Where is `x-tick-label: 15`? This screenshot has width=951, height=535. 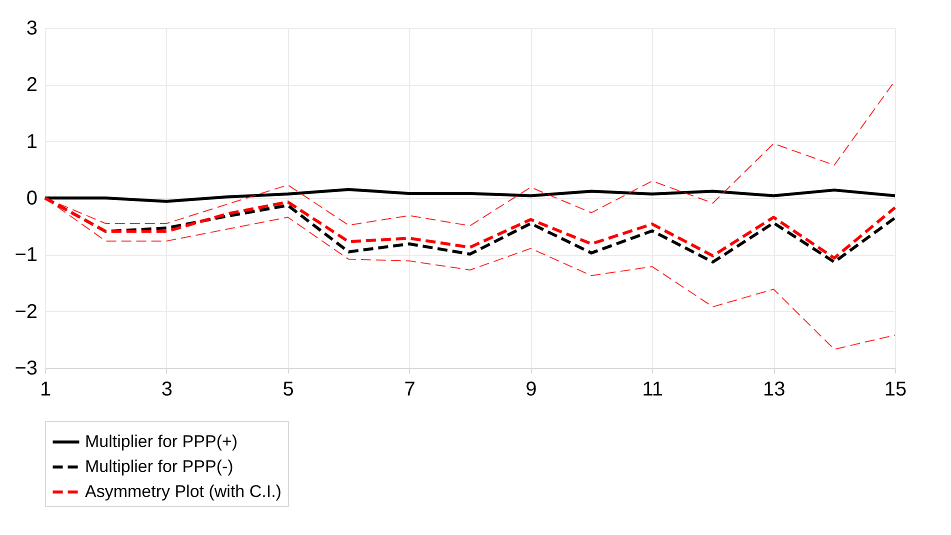
x-tick-label: 15 is located at coordinates (895, 389).